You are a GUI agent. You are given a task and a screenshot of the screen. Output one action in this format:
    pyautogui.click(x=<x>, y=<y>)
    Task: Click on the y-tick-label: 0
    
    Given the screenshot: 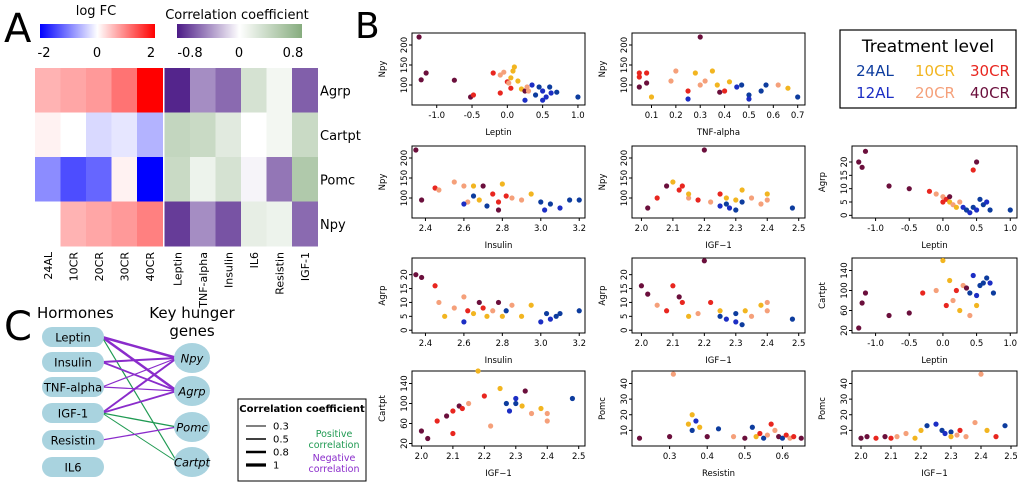 What is the action you would take?
    pyautogui.click(x=625, y=330)
    